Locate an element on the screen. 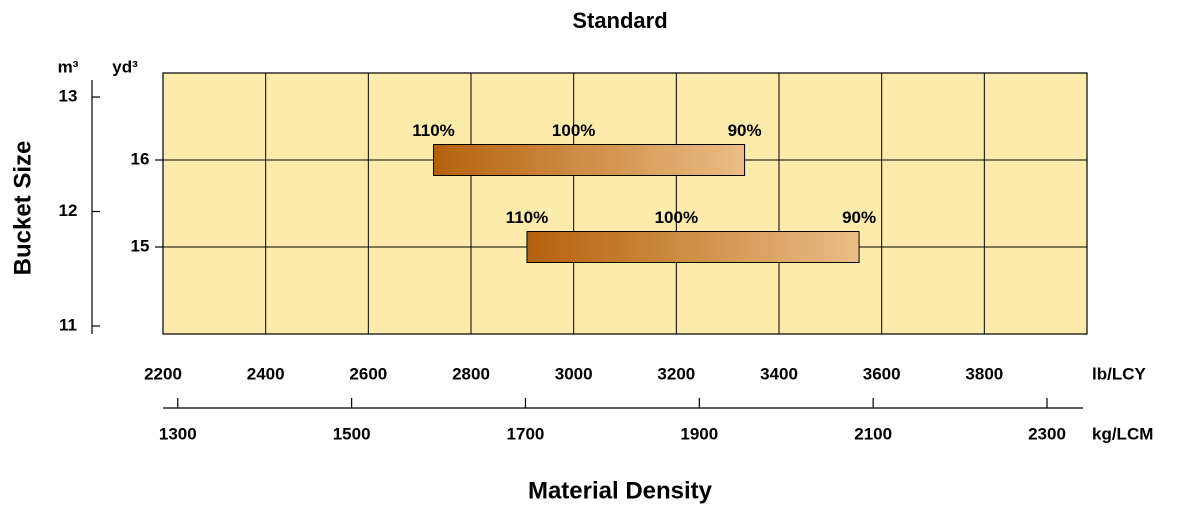 Image resolution: width=1183 pixels, height=506 pixels. x2-unit: kg/LCM is located at coordinates (1122, 433).